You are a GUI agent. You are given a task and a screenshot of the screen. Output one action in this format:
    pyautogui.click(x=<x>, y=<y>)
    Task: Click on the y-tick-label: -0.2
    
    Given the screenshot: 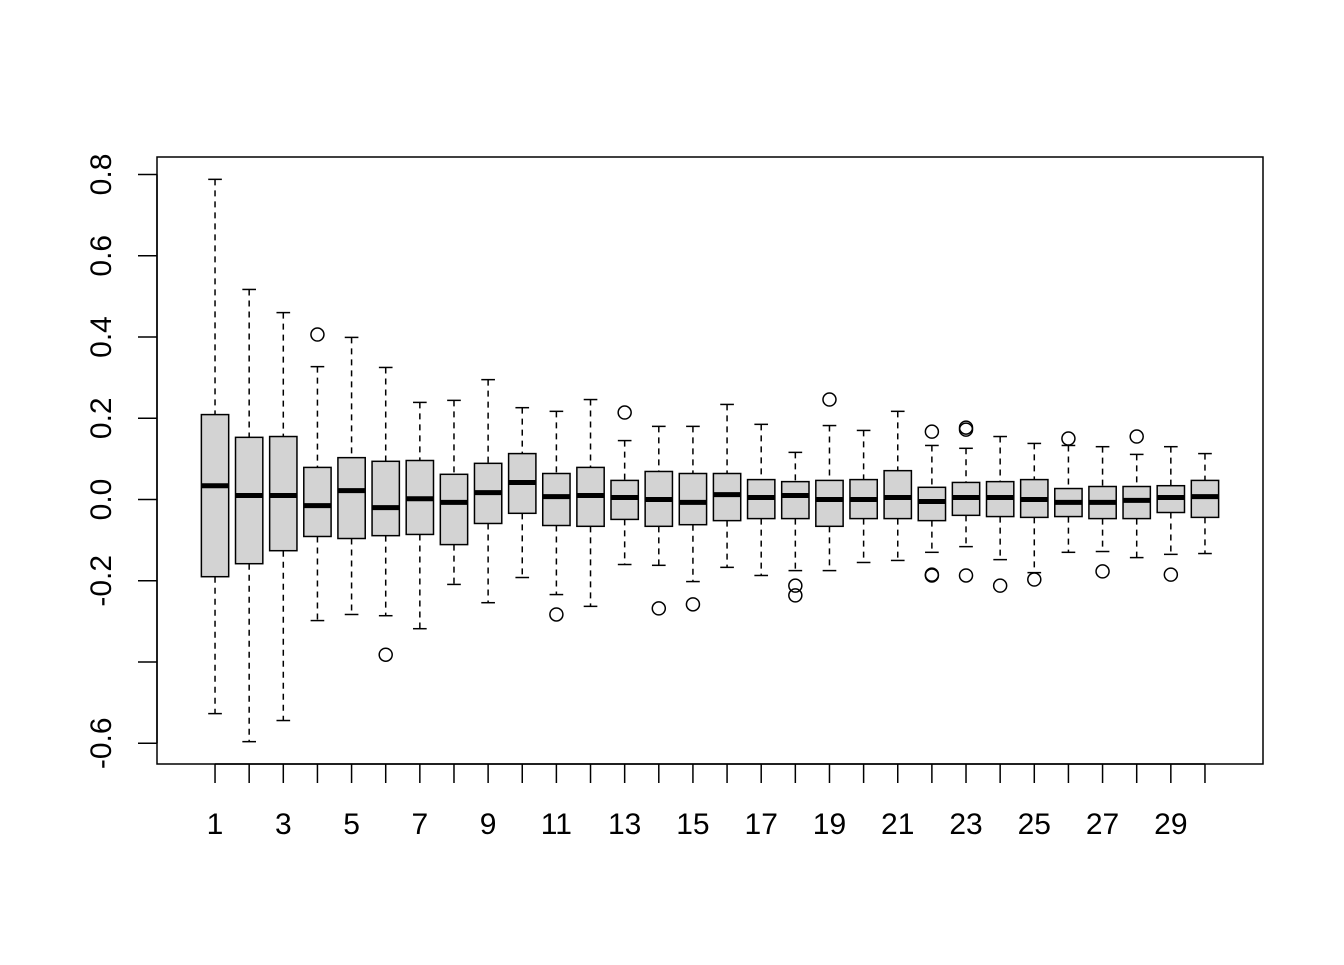 What is the action you would take?
    pyautogui.click(x=101, y=581)
    